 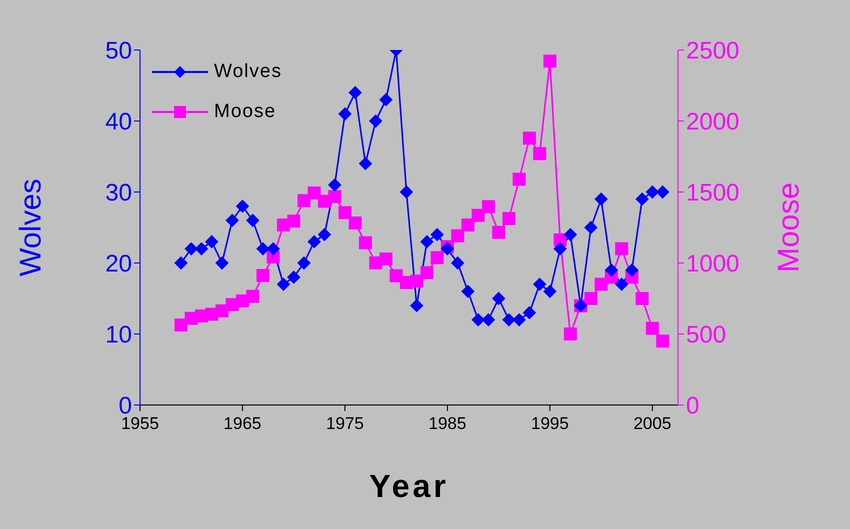 What do you see at coordinates (713, 193) in the screenshot?
I see `y2-tick-label: 1500` at bounding box center [713, 193].